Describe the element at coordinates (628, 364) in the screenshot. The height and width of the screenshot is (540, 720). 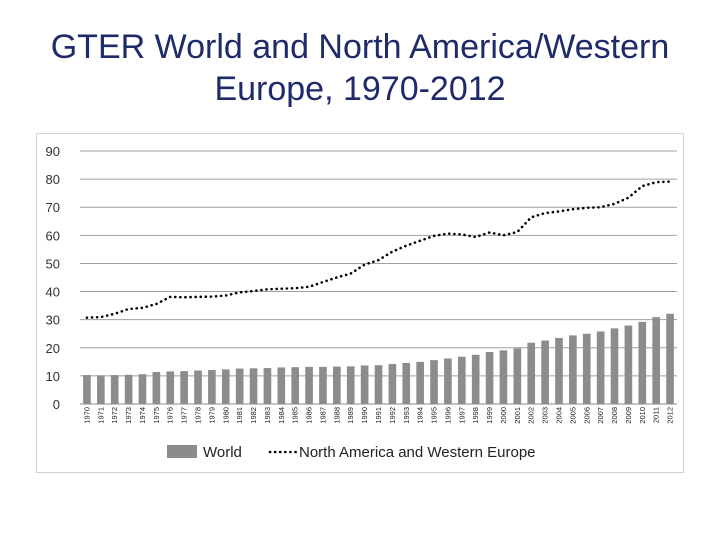
I see `bar-world-2009` at that location.